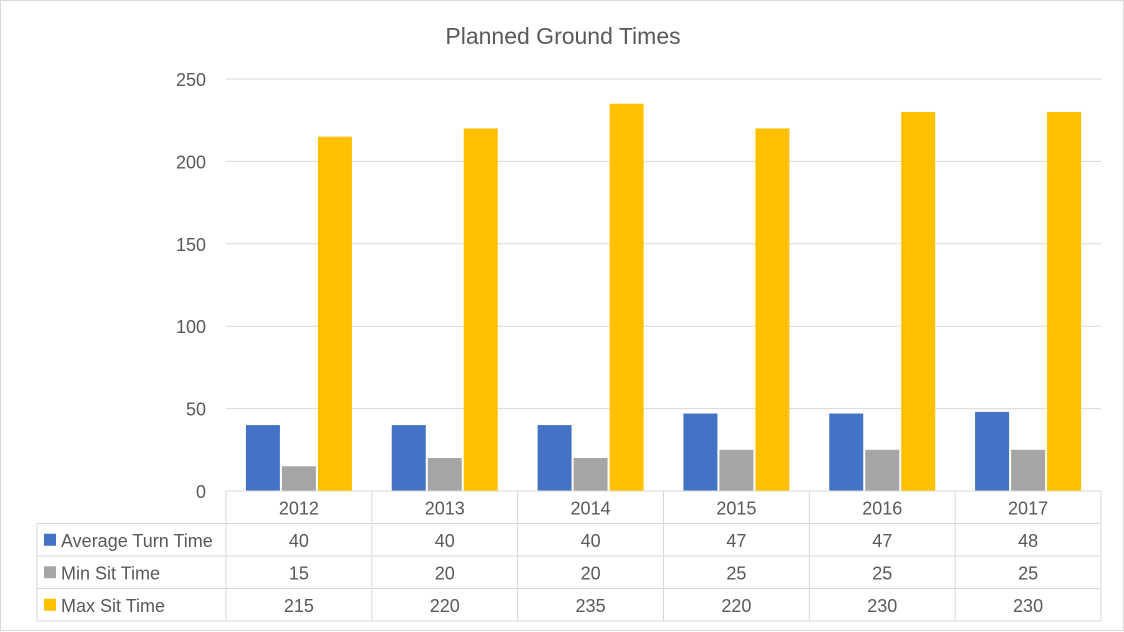 This screenshot has height=632, width=1124. What do you see at coordinates (191, 245) in the screenshot?
I see `y-tick-label: 150` at bounding box center [191, 245].